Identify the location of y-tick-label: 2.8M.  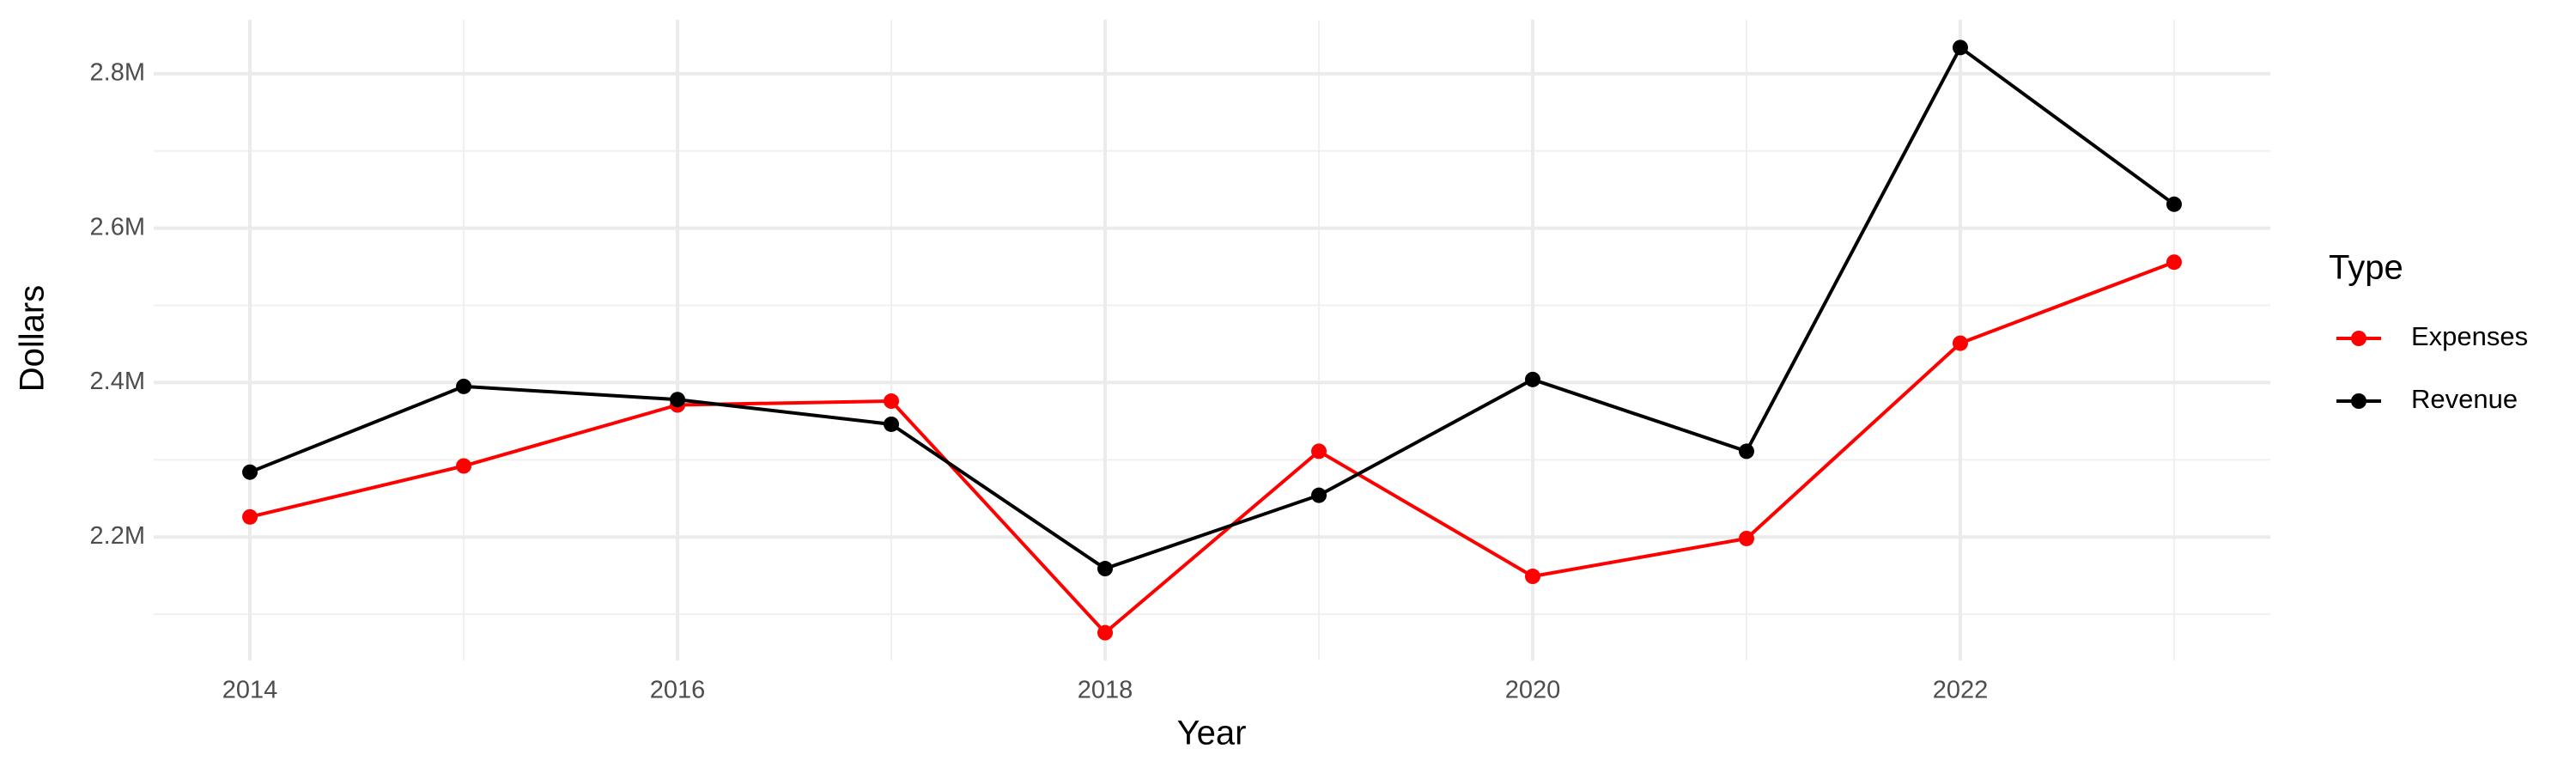
(117, 73).